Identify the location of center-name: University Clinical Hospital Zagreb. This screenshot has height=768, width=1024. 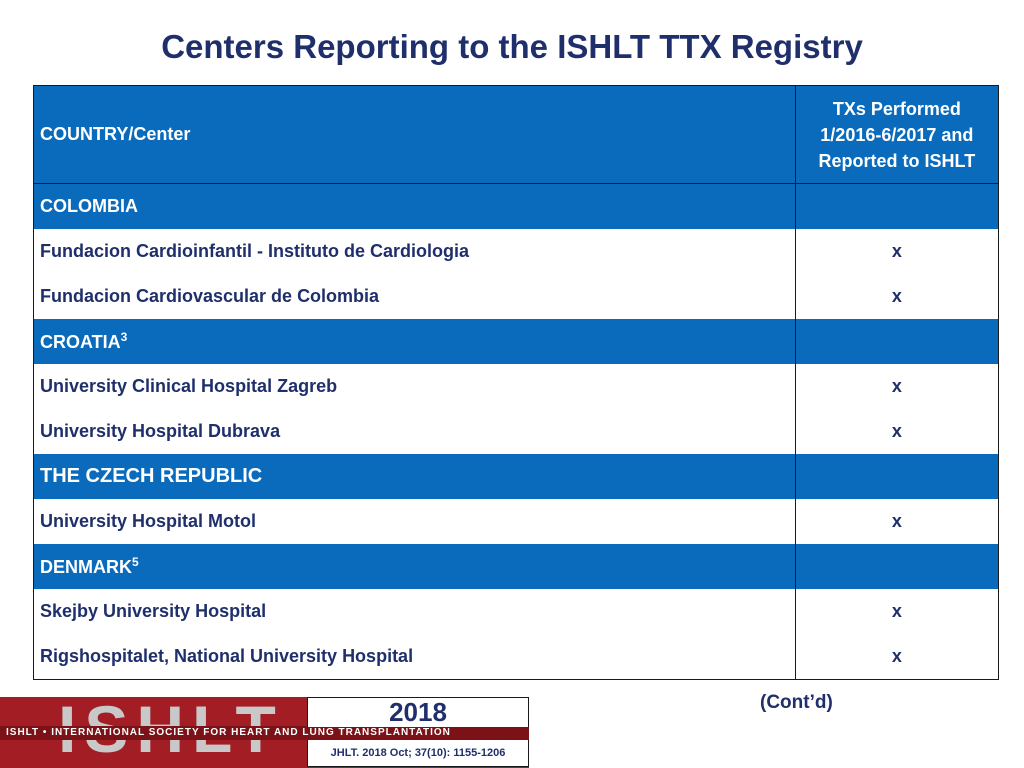
(414, 386).